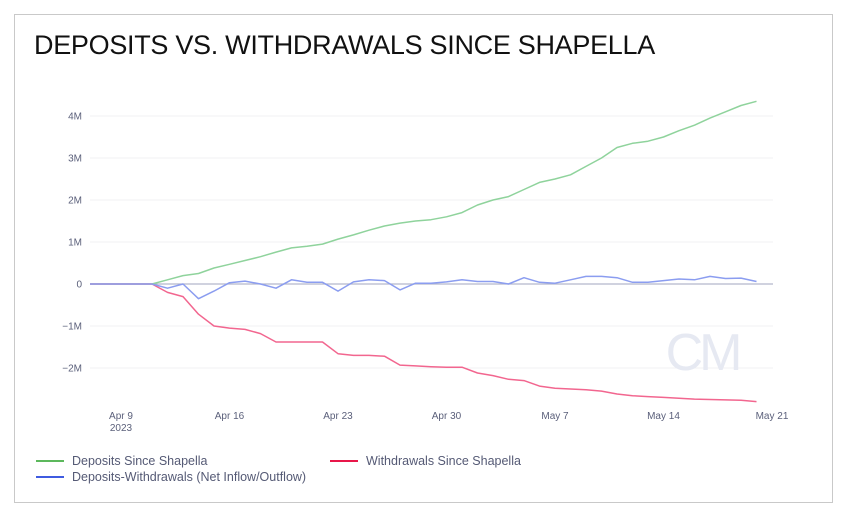  What do you see at coordinates (121, 416) in the screenshot?
I see `x-tick-label: Apr 9` at bounding box center [121, 416].